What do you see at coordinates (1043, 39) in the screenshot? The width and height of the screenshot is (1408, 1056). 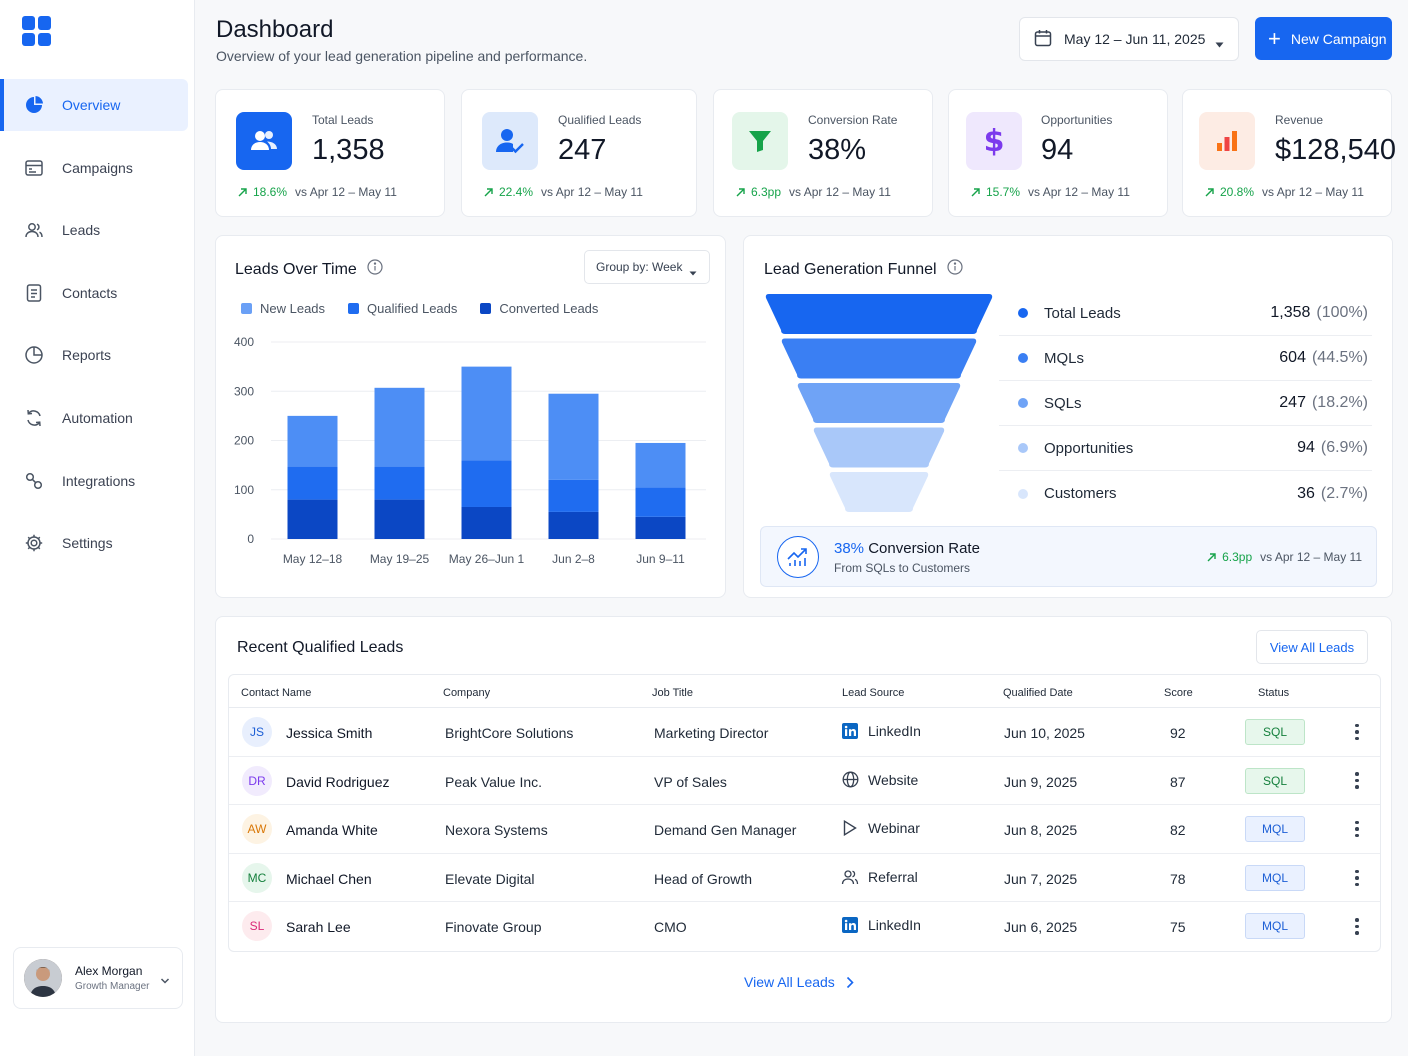 I see `calendar-icon` at bounding box center [1043, 39].